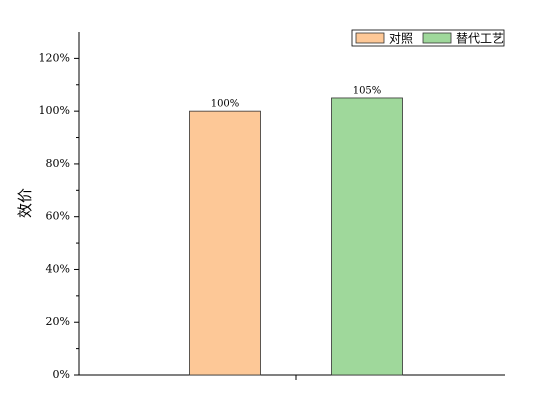  What do you see at coordinates (25, 203) in the screenshot?
I see `y-axis-label: 效价` at bounding box center [25, 203].